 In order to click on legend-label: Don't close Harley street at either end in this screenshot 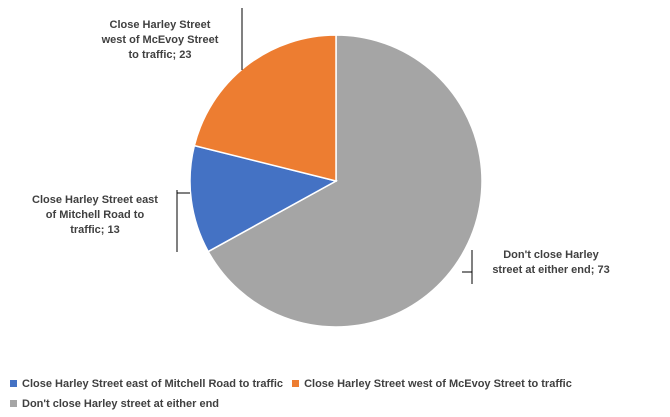, I will do `click(121, 404)`.